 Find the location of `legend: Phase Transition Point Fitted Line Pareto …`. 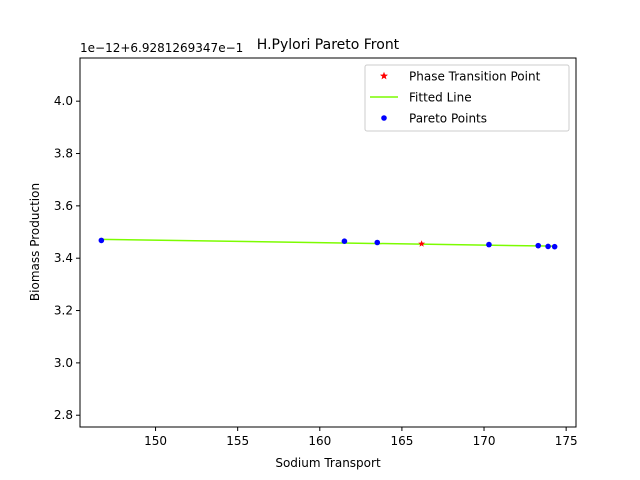

legend: Phase Transition Point Fitted Line Pareto … is located at coordinates (467, 98).